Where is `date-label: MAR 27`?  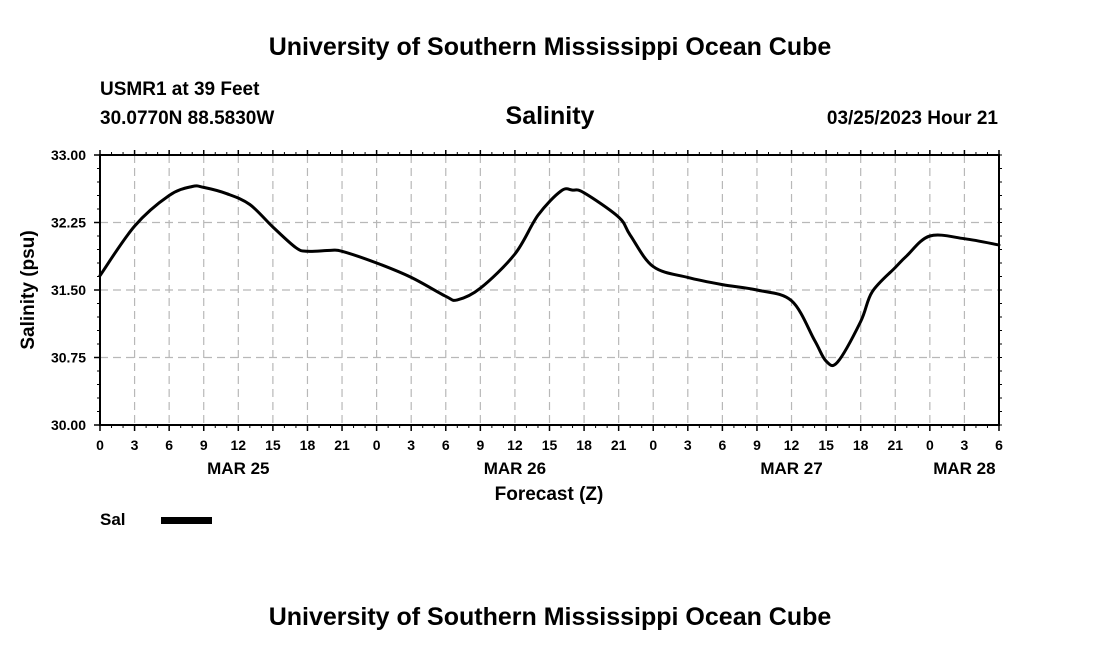 date-label: MAR 27 is located at coordinates (791, 468).